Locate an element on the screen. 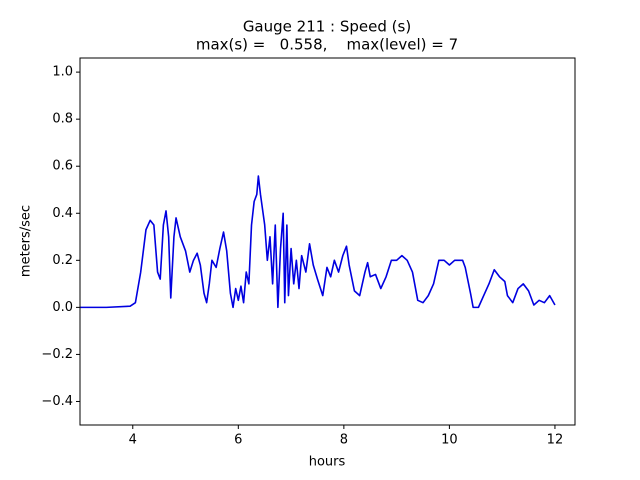 This screenshot has width=640, height=480. x-axis-label: hours is located at coordinates (327, 462).